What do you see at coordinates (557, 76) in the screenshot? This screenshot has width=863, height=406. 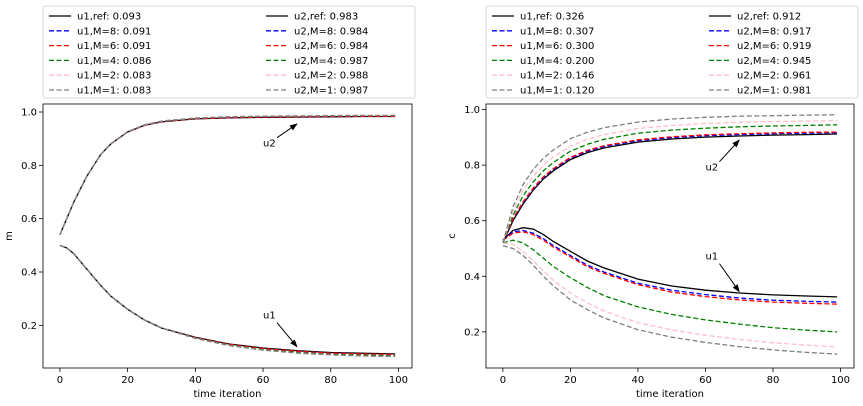 I see `legend-entry-label: u1,M=2: 0.146` at bounding box center [557, 76].